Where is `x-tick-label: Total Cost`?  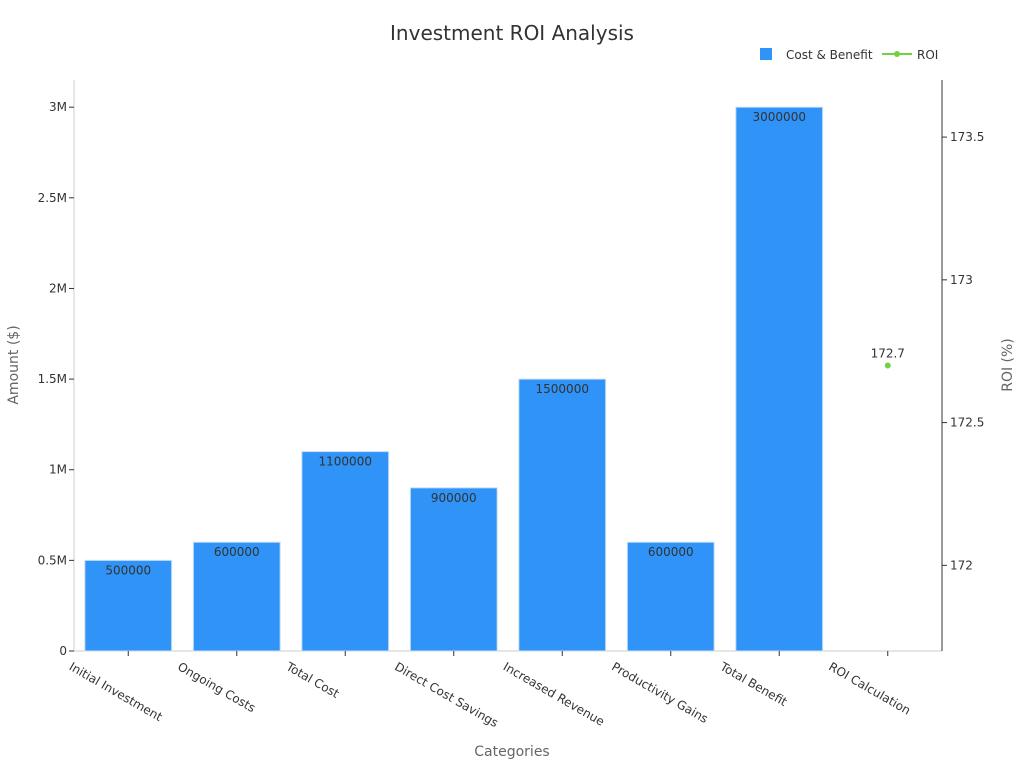
x-tick-label: Total Cost is located at coordinates (312, 680).